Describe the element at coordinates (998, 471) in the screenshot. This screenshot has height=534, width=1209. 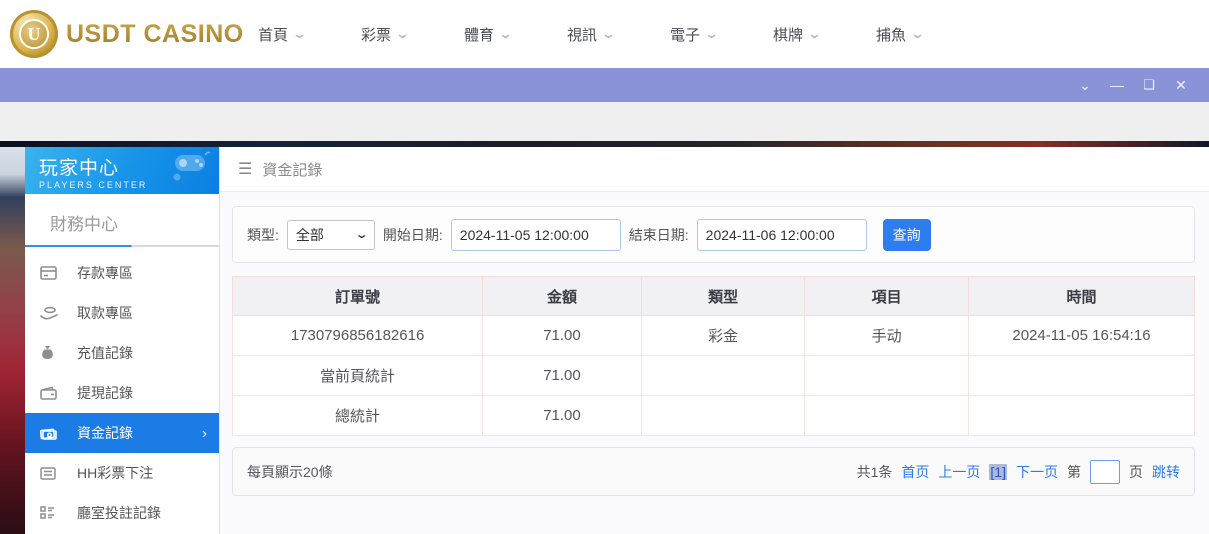
I see `current-page-indicator: [1]` at that location.